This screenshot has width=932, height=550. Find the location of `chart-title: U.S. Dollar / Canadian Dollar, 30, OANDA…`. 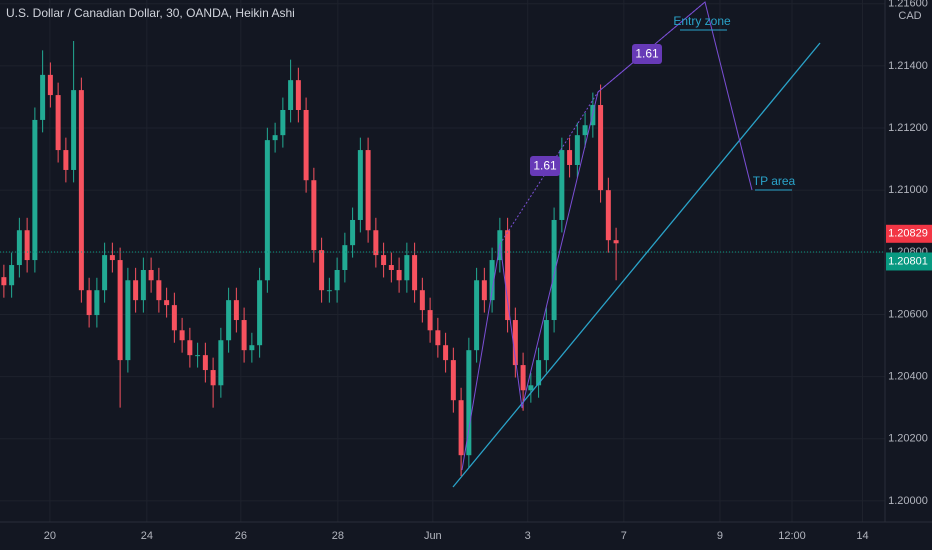

chart-title: U.S. Dollar / Canadian Dollar, 30, OANDA… is located at coordinates (150, 13).